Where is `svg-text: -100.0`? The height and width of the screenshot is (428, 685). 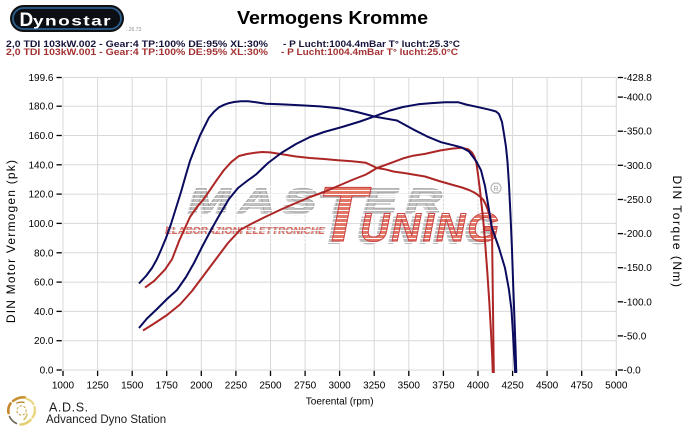 svg-text: -100.0 is located at coordinates (638, 302).